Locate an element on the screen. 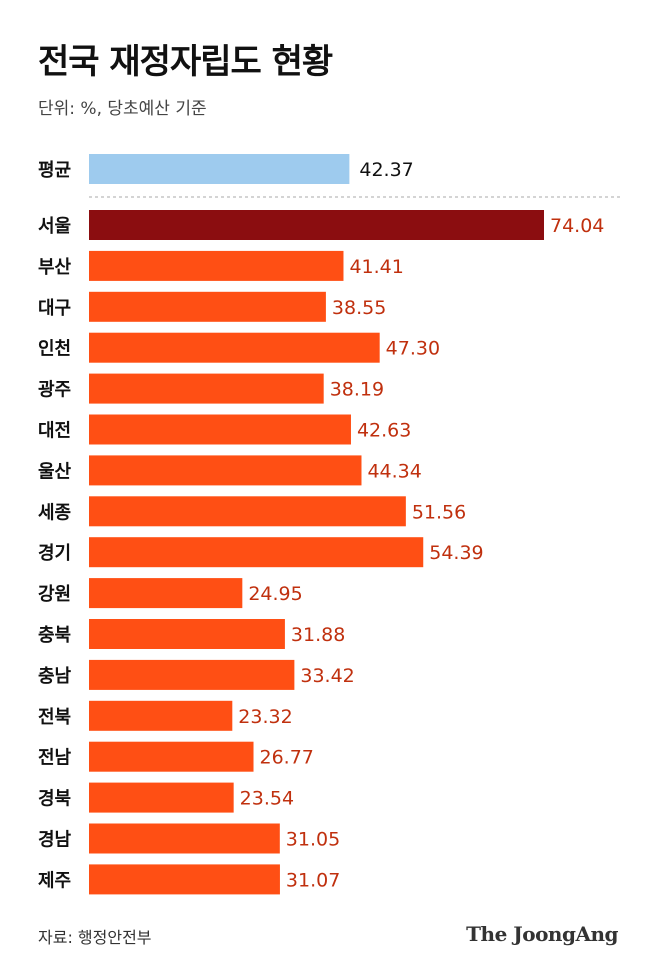 This screenshot has height=974, width=658. average-bar is located at coordinates (219, 169).